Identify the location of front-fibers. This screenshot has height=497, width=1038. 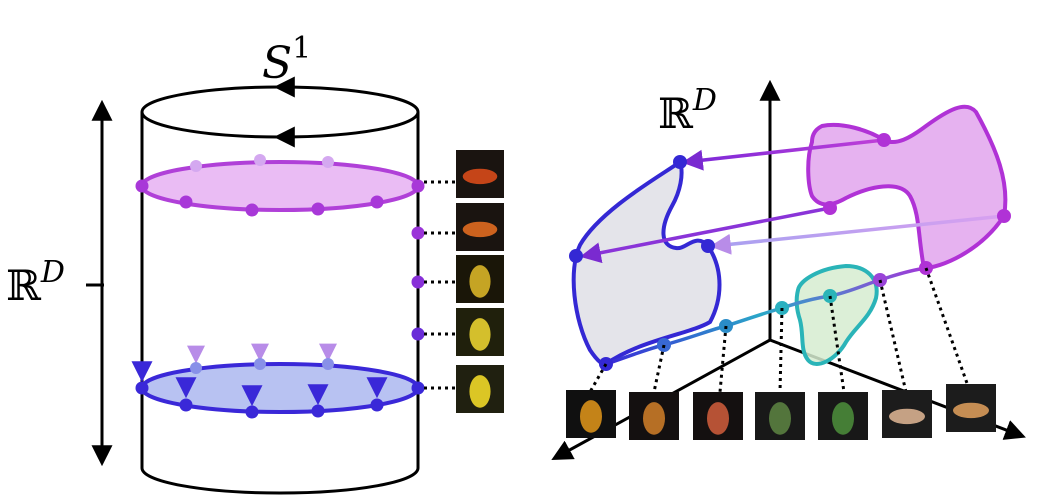
(259, 296).